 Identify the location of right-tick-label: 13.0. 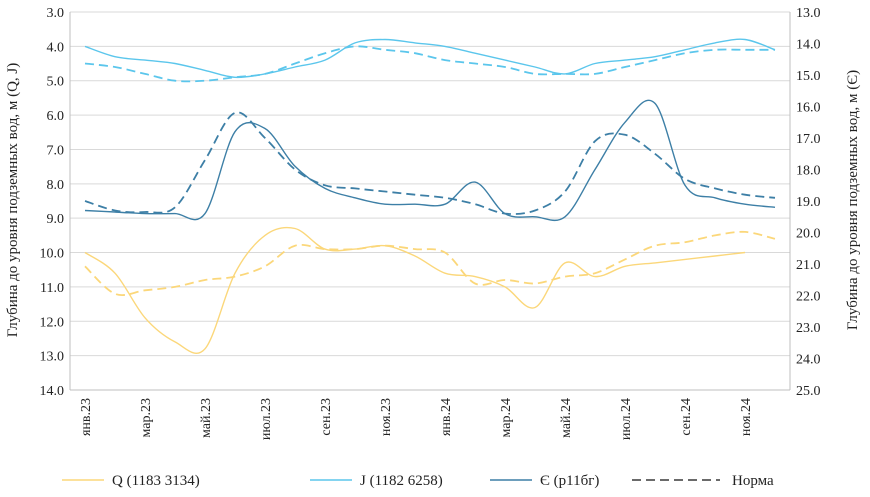
(808, 13).